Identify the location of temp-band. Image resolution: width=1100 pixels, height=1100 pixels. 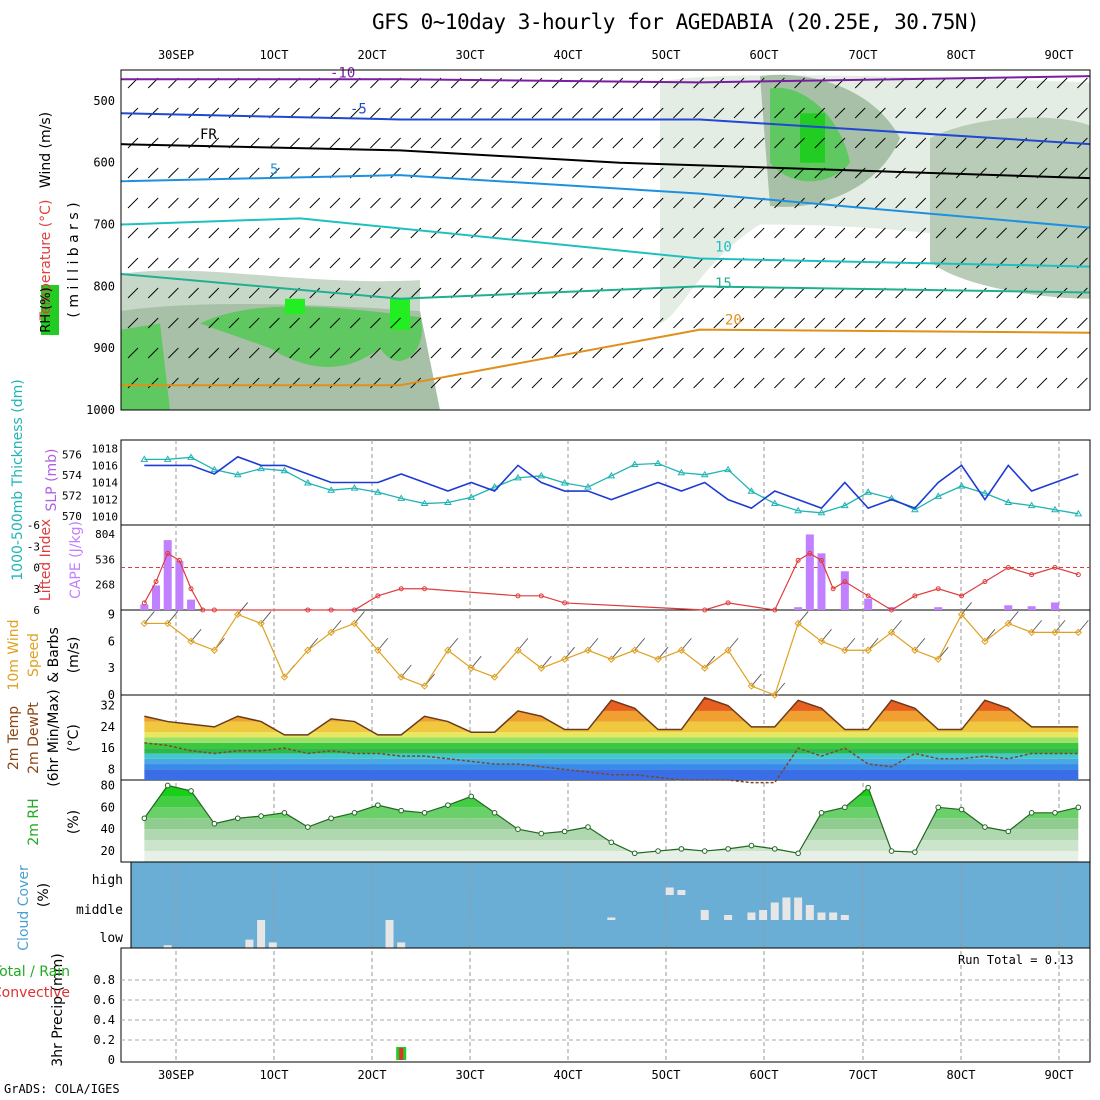
(611, 727).